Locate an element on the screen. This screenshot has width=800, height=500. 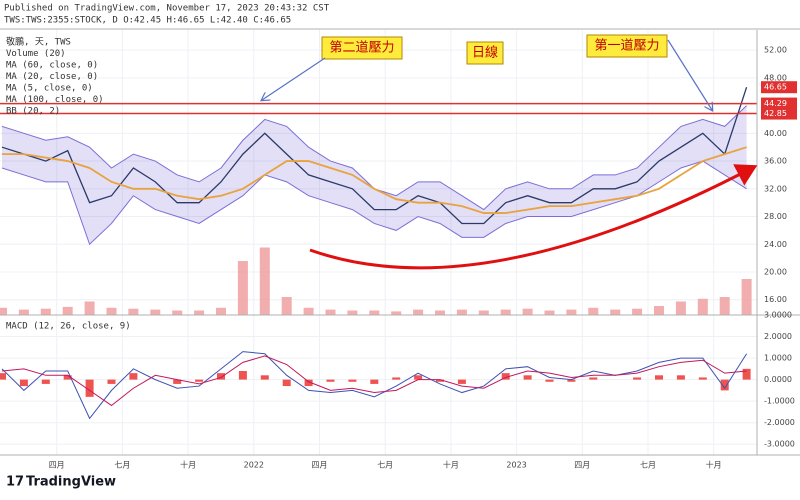
annotation: 第二道壓力 is located at coordinates (361, 48).